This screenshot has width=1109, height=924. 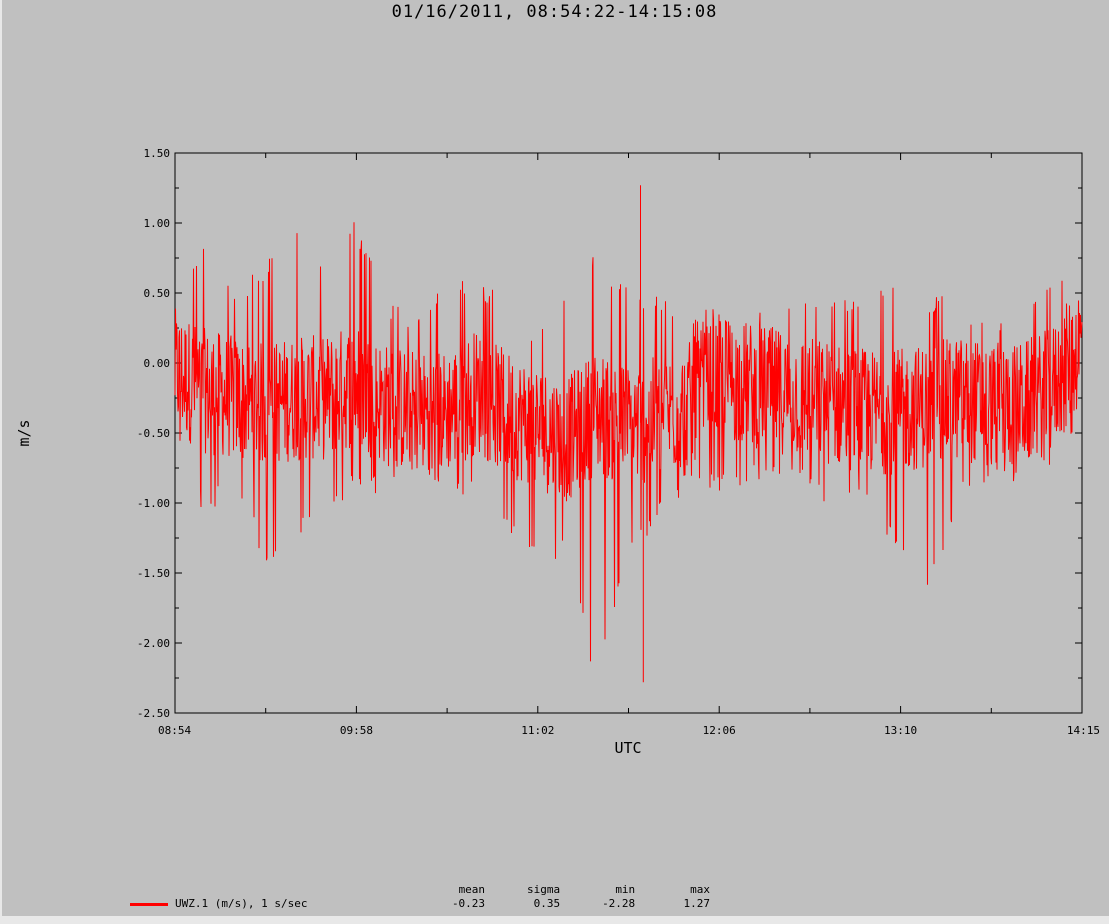 I want to click on y-tick-label: -2.00, so click(x=153, y=643).